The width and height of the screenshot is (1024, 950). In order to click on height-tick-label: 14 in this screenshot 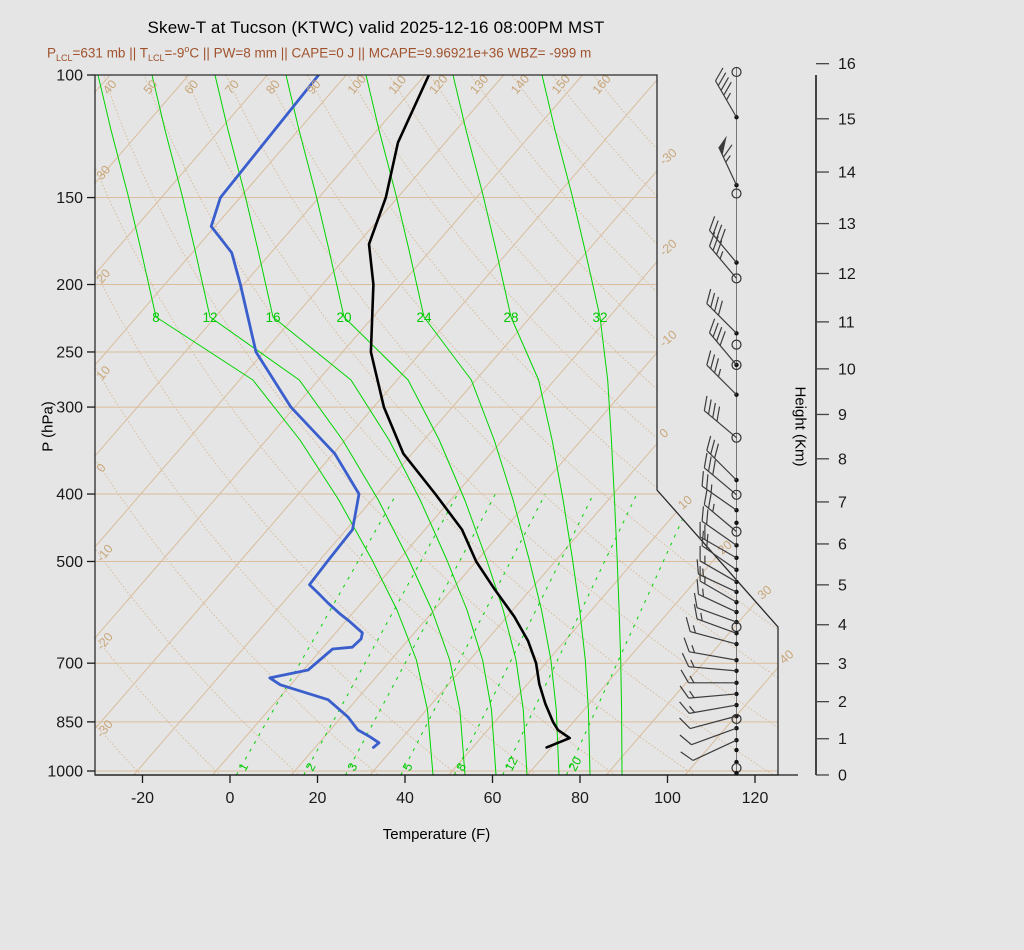, I will do `click(847, 173)`.